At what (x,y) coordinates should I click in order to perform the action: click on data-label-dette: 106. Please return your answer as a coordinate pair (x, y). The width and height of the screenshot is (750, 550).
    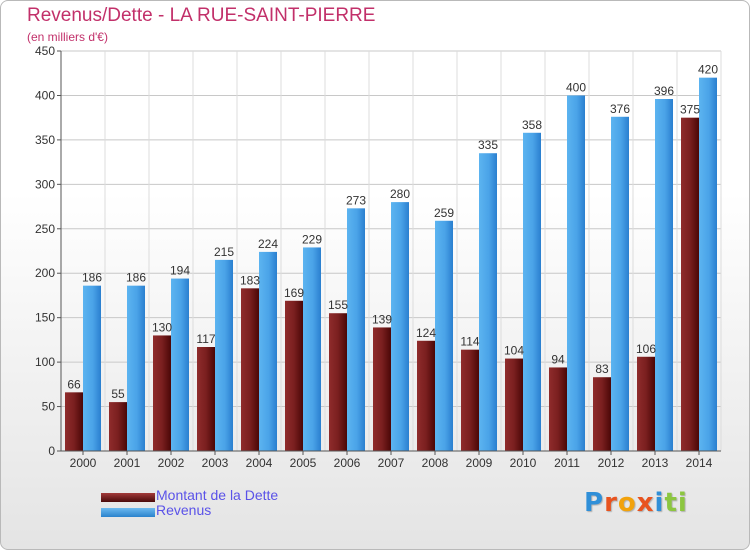
    Looking at the image, I should click on (646, 349).